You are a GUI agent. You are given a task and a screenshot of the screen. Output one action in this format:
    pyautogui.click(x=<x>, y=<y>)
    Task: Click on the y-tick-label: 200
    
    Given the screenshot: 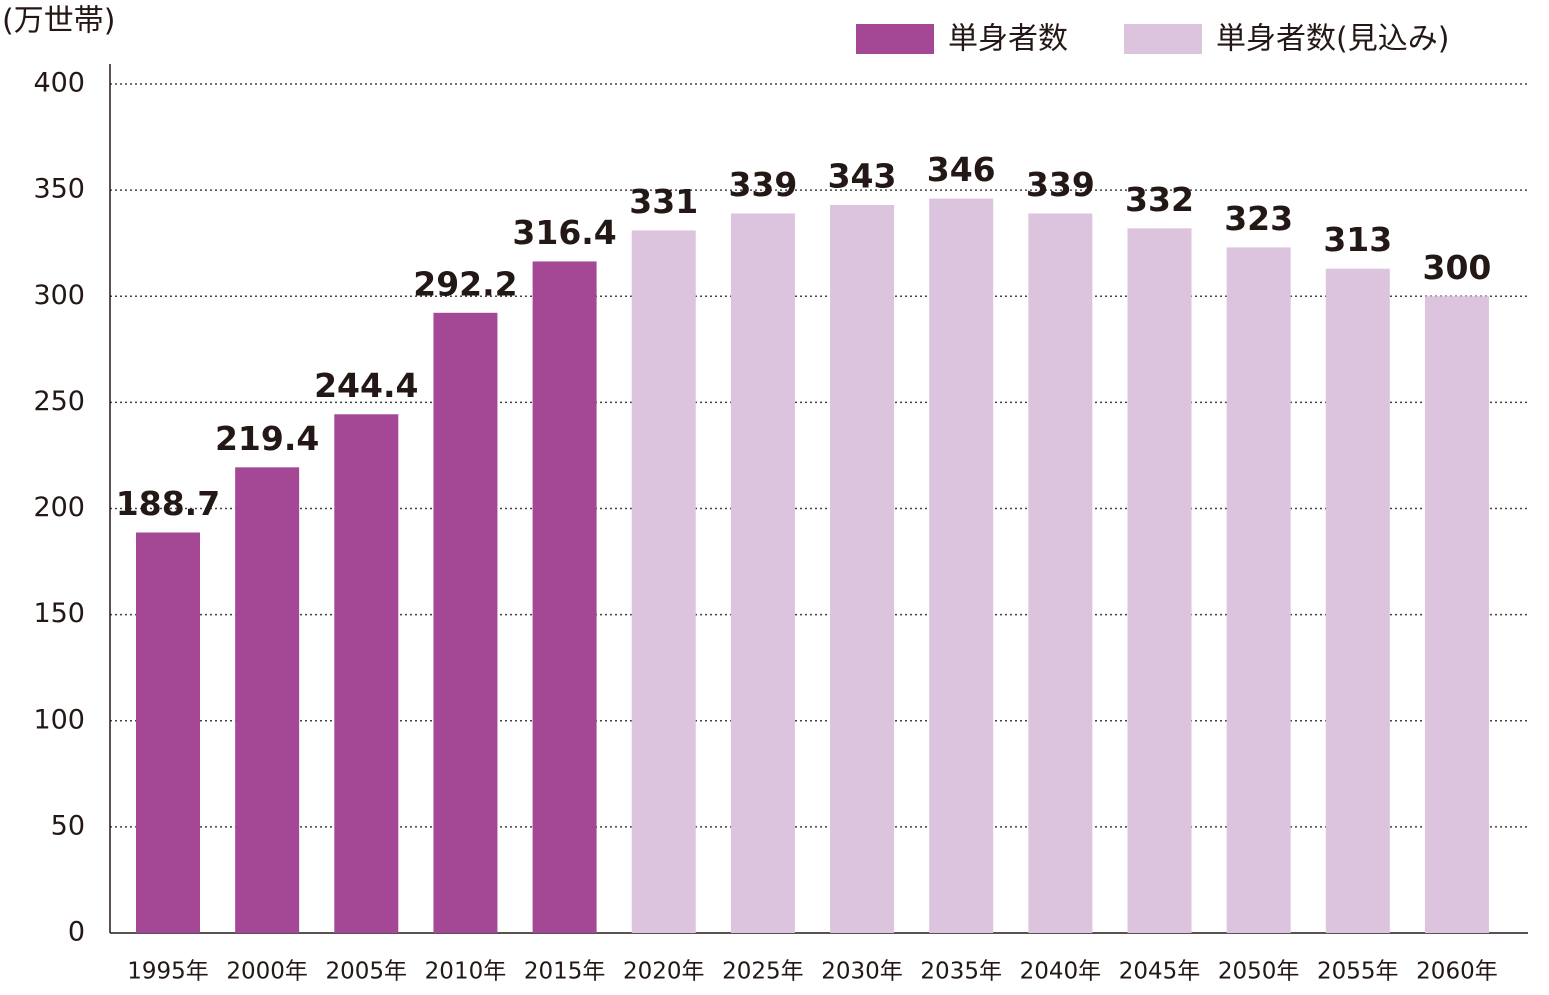 What is the action you would take?
    pyautogui.click(x=59, y=507)
    